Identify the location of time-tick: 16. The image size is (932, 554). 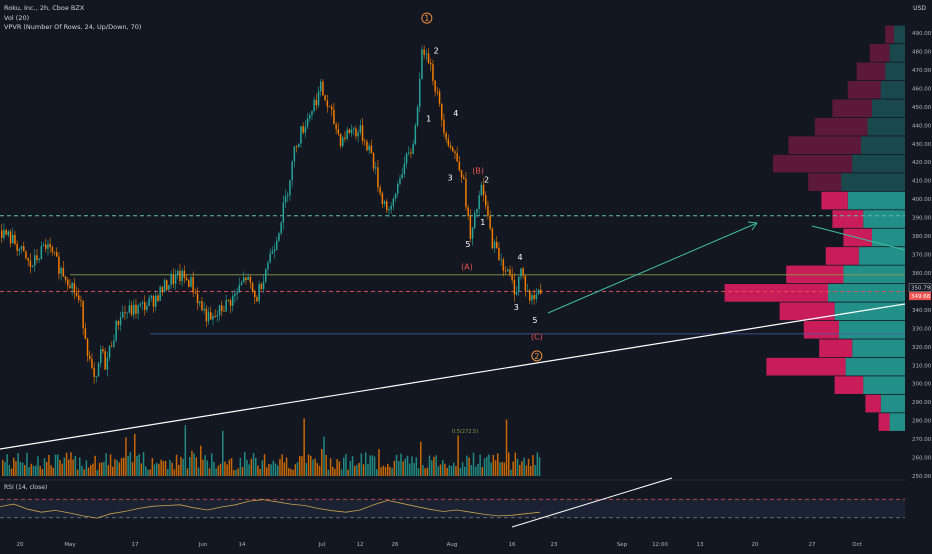
(512, 545).